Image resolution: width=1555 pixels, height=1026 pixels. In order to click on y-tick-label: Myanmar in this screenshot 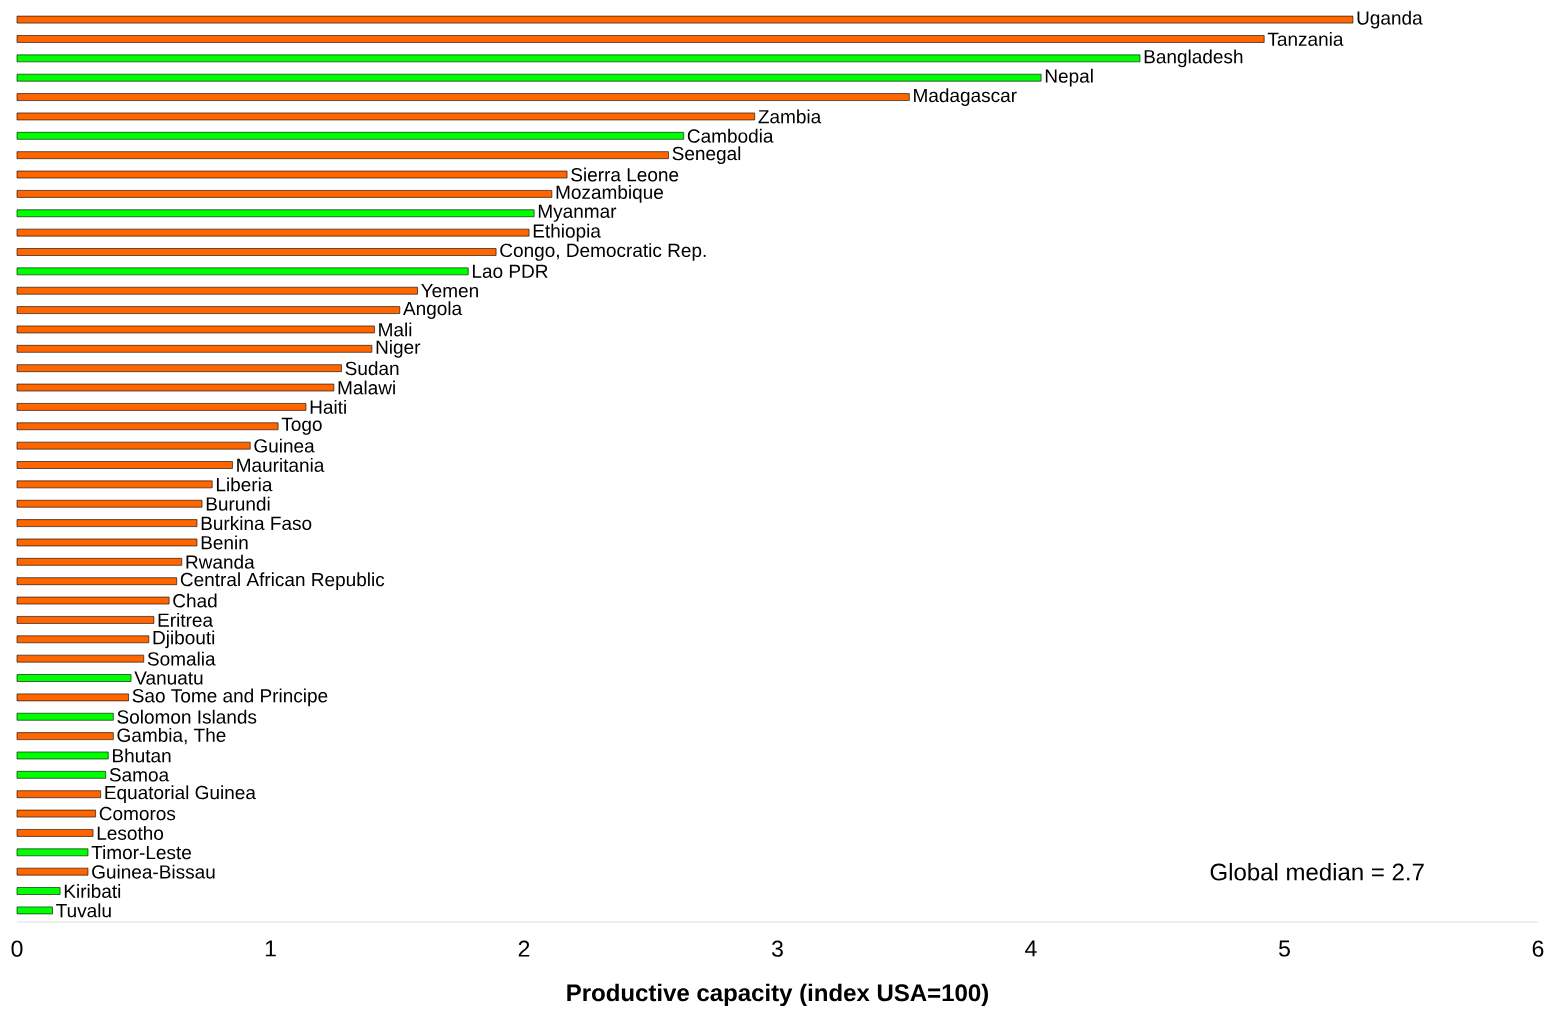, I will do `click(577, 213)`.